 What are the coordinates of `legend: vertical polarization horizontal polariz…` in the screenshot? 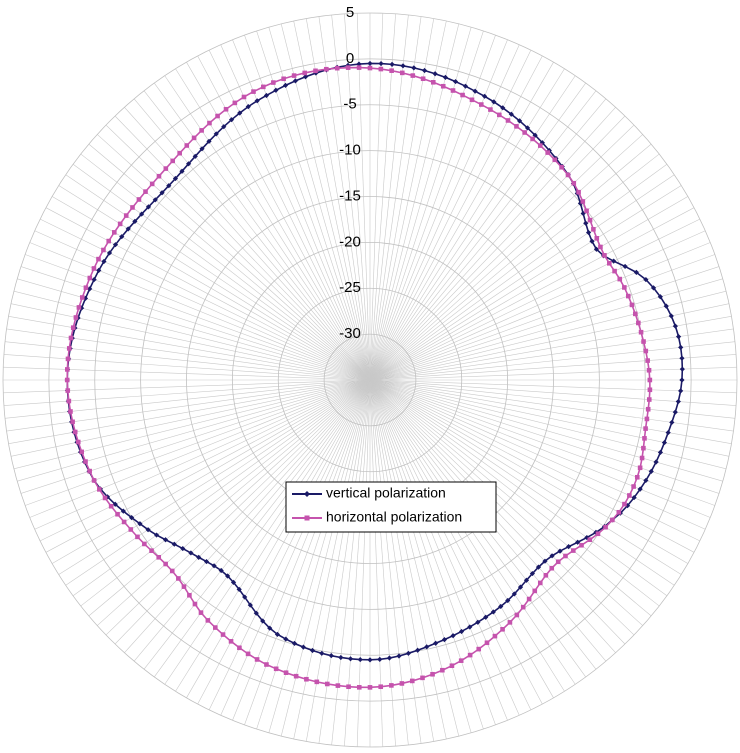 It's located at (391, 507).